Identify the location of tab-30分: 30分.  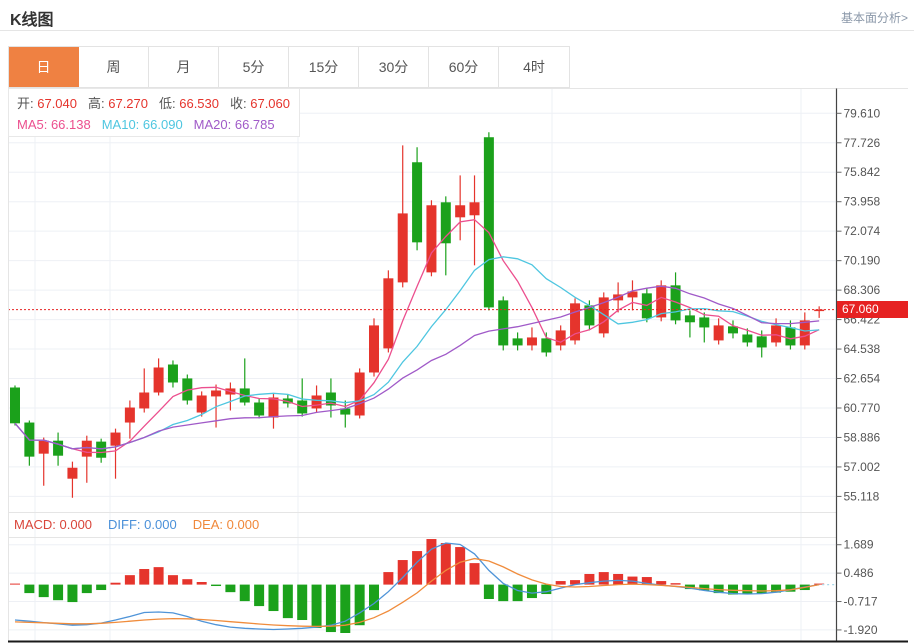
(394, 67).